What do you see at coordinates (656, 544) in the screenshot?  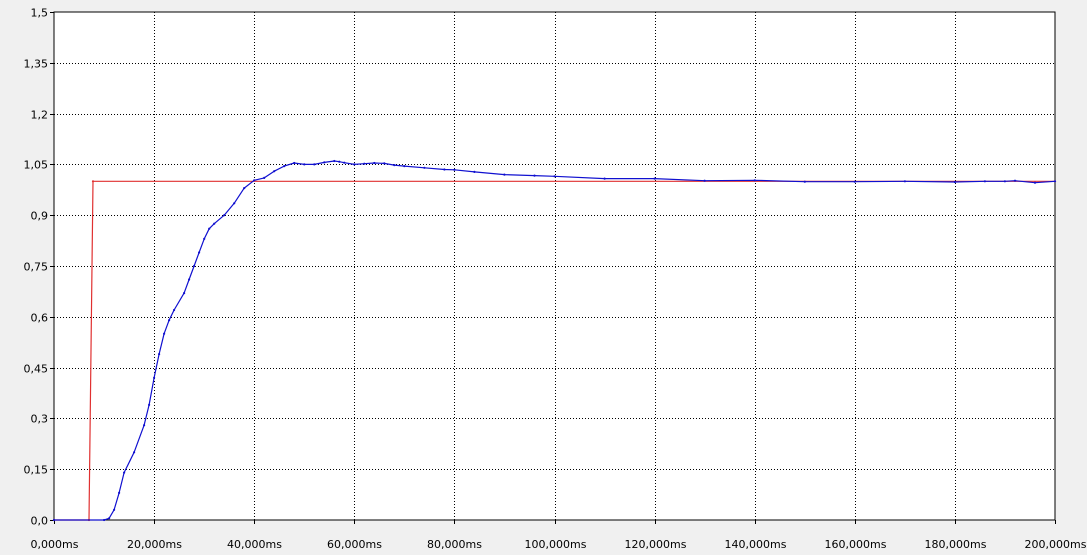 I see `x-tick-label: 120,000ms` at bounding box center [656, 544].